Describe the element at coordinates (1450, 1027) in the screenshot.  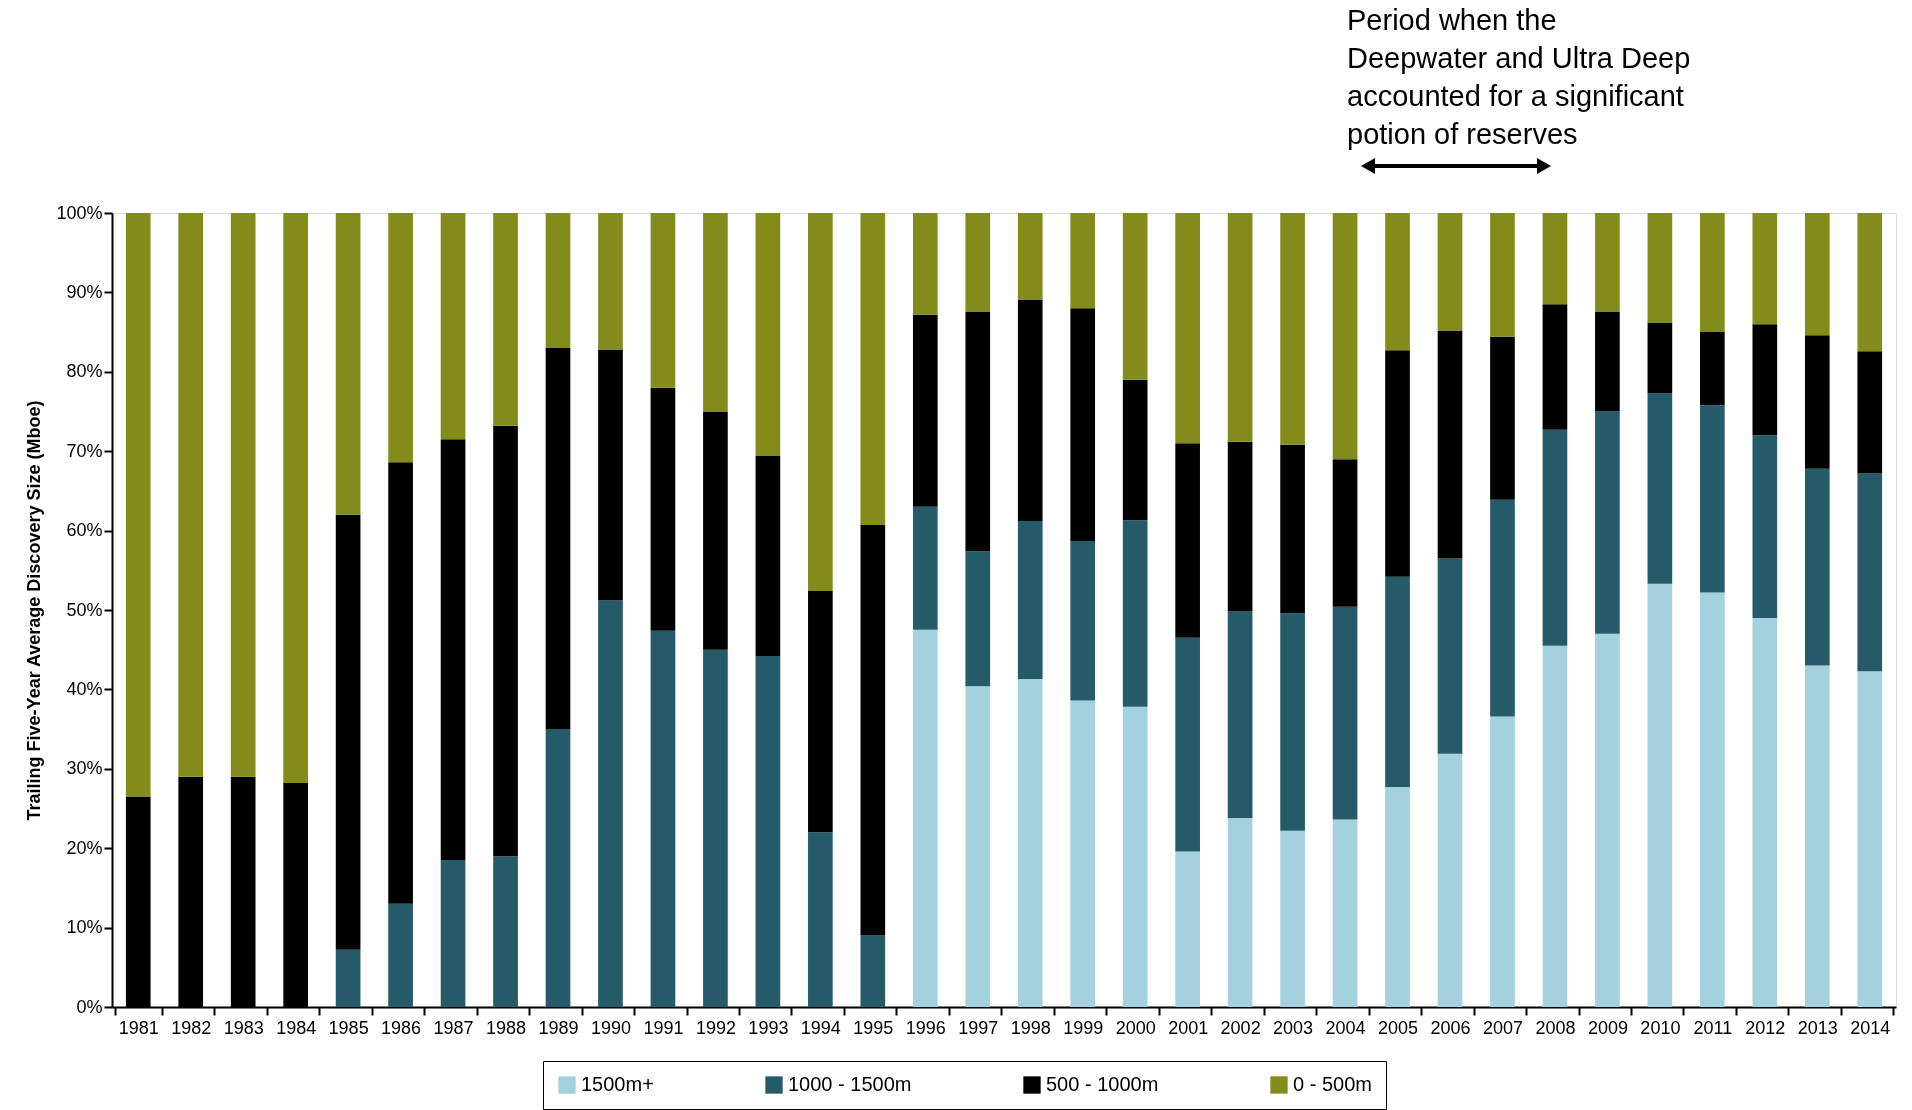
I see `x-tick-label: 2006` at that location.